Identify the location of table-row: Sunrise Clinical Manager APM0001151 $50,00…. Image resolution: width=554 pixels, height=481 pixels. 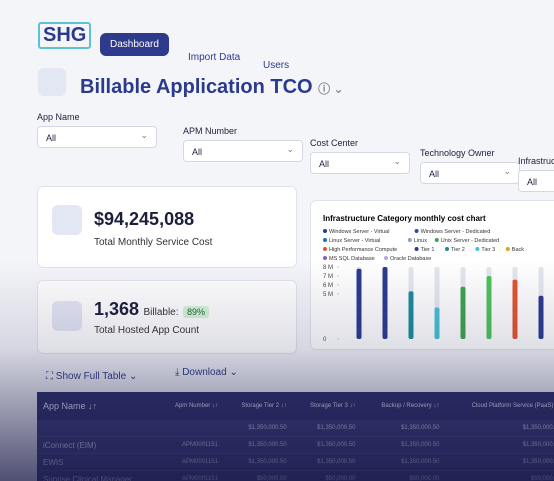
(295, 475).